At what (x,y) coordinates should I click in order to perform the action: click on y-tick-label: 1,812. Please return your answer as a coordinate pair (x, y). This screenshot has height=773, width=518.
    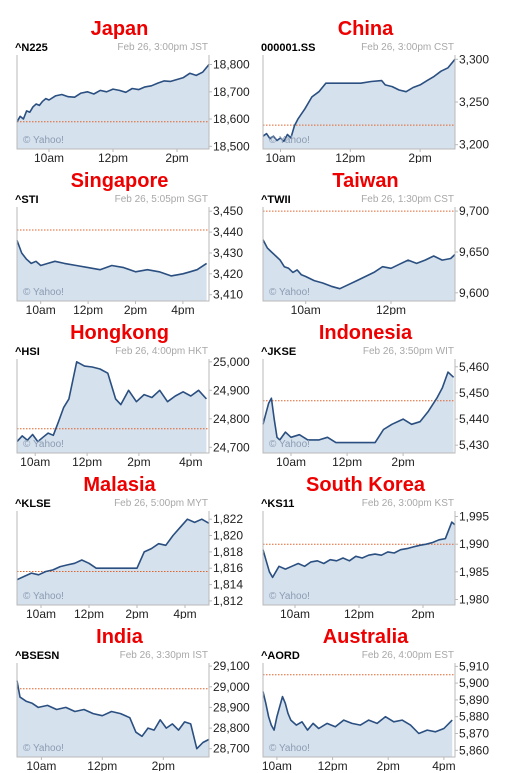
    Looking at the image, I should click on (228, 601).